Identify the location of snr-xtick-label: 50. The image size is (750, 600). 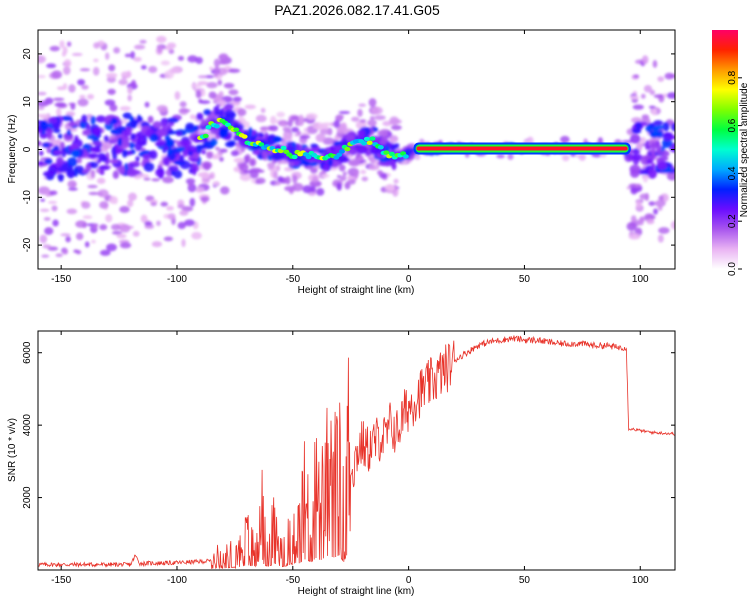
(525, 580).